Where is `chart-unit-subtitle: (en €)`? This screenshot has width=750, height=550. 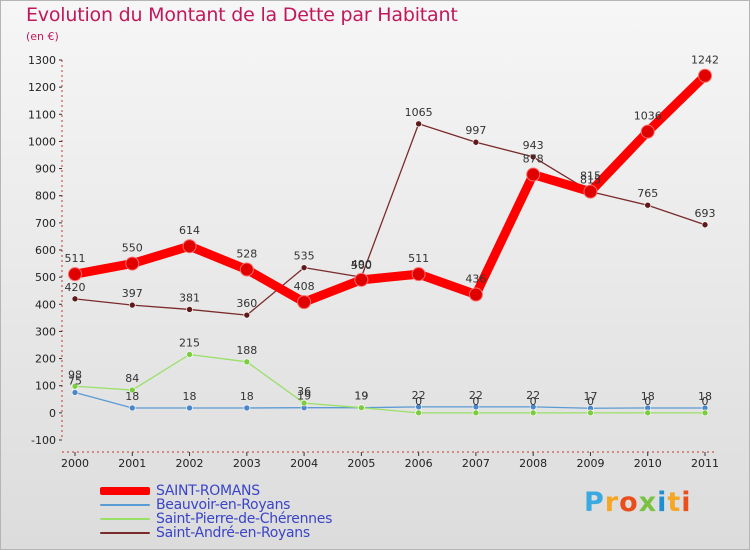
chart-unit-subtitle: (en €) is located at coordinates (42, 36).